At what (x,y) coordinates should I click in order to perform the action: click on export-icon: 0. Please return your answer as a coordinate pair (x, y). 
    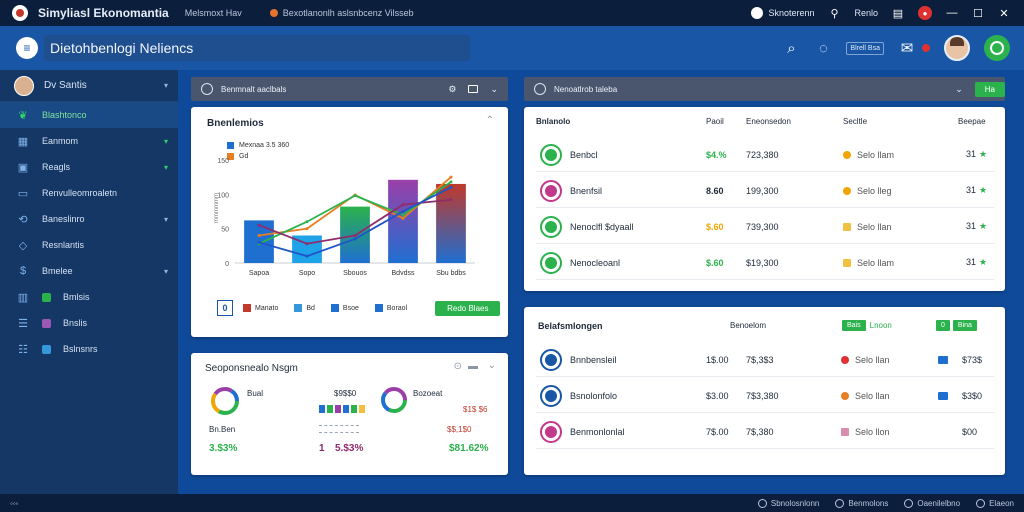
    Looking at the image, I should click on (225, 308).